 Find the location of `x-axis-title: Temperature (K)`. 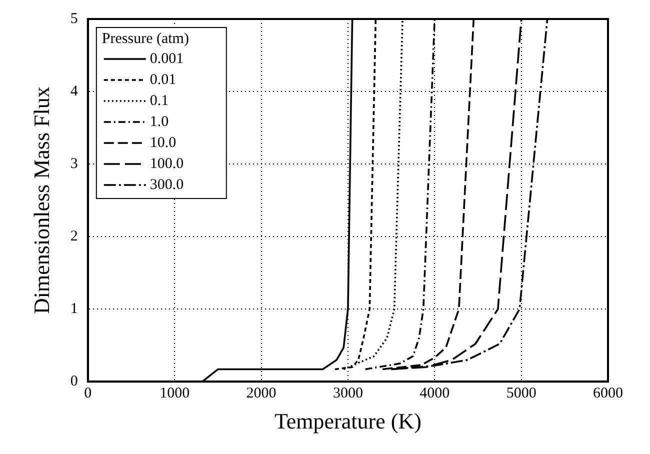

x-axis-title: Temperature (K) is located at coordinates (348, 421).